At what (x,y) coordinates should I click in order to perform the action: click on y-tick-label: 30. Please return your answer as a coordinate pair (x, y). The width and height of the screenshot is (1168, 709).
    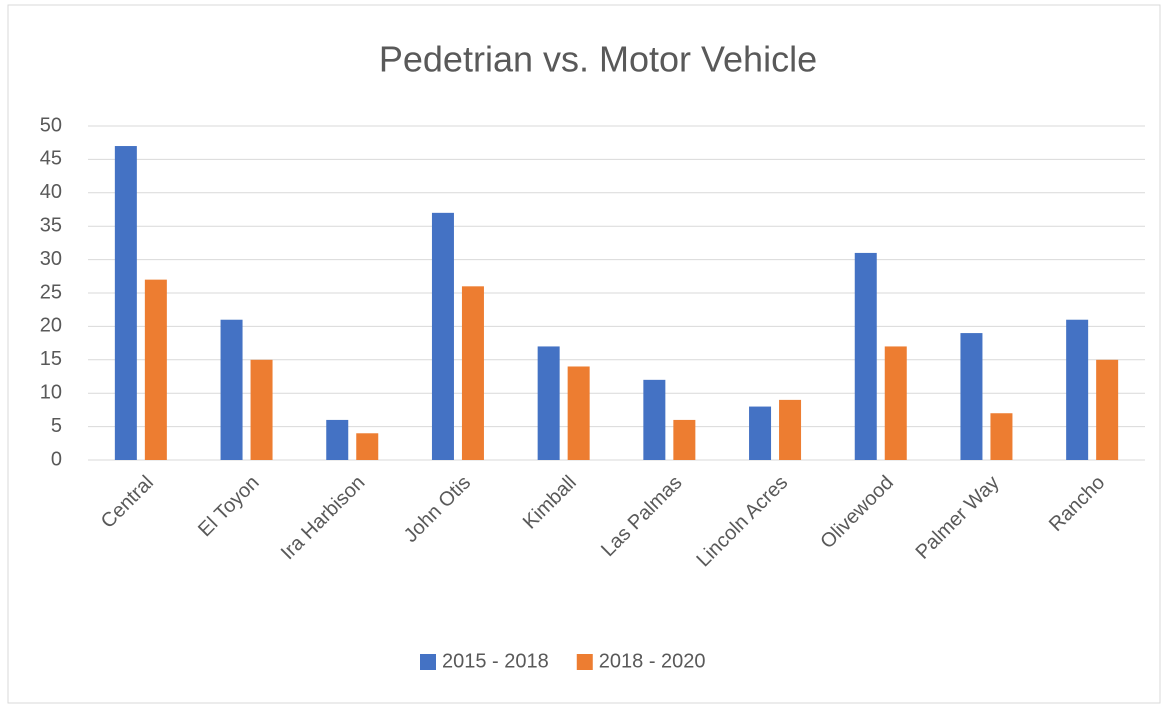
    Looking at the image, I should click on (51, 259).